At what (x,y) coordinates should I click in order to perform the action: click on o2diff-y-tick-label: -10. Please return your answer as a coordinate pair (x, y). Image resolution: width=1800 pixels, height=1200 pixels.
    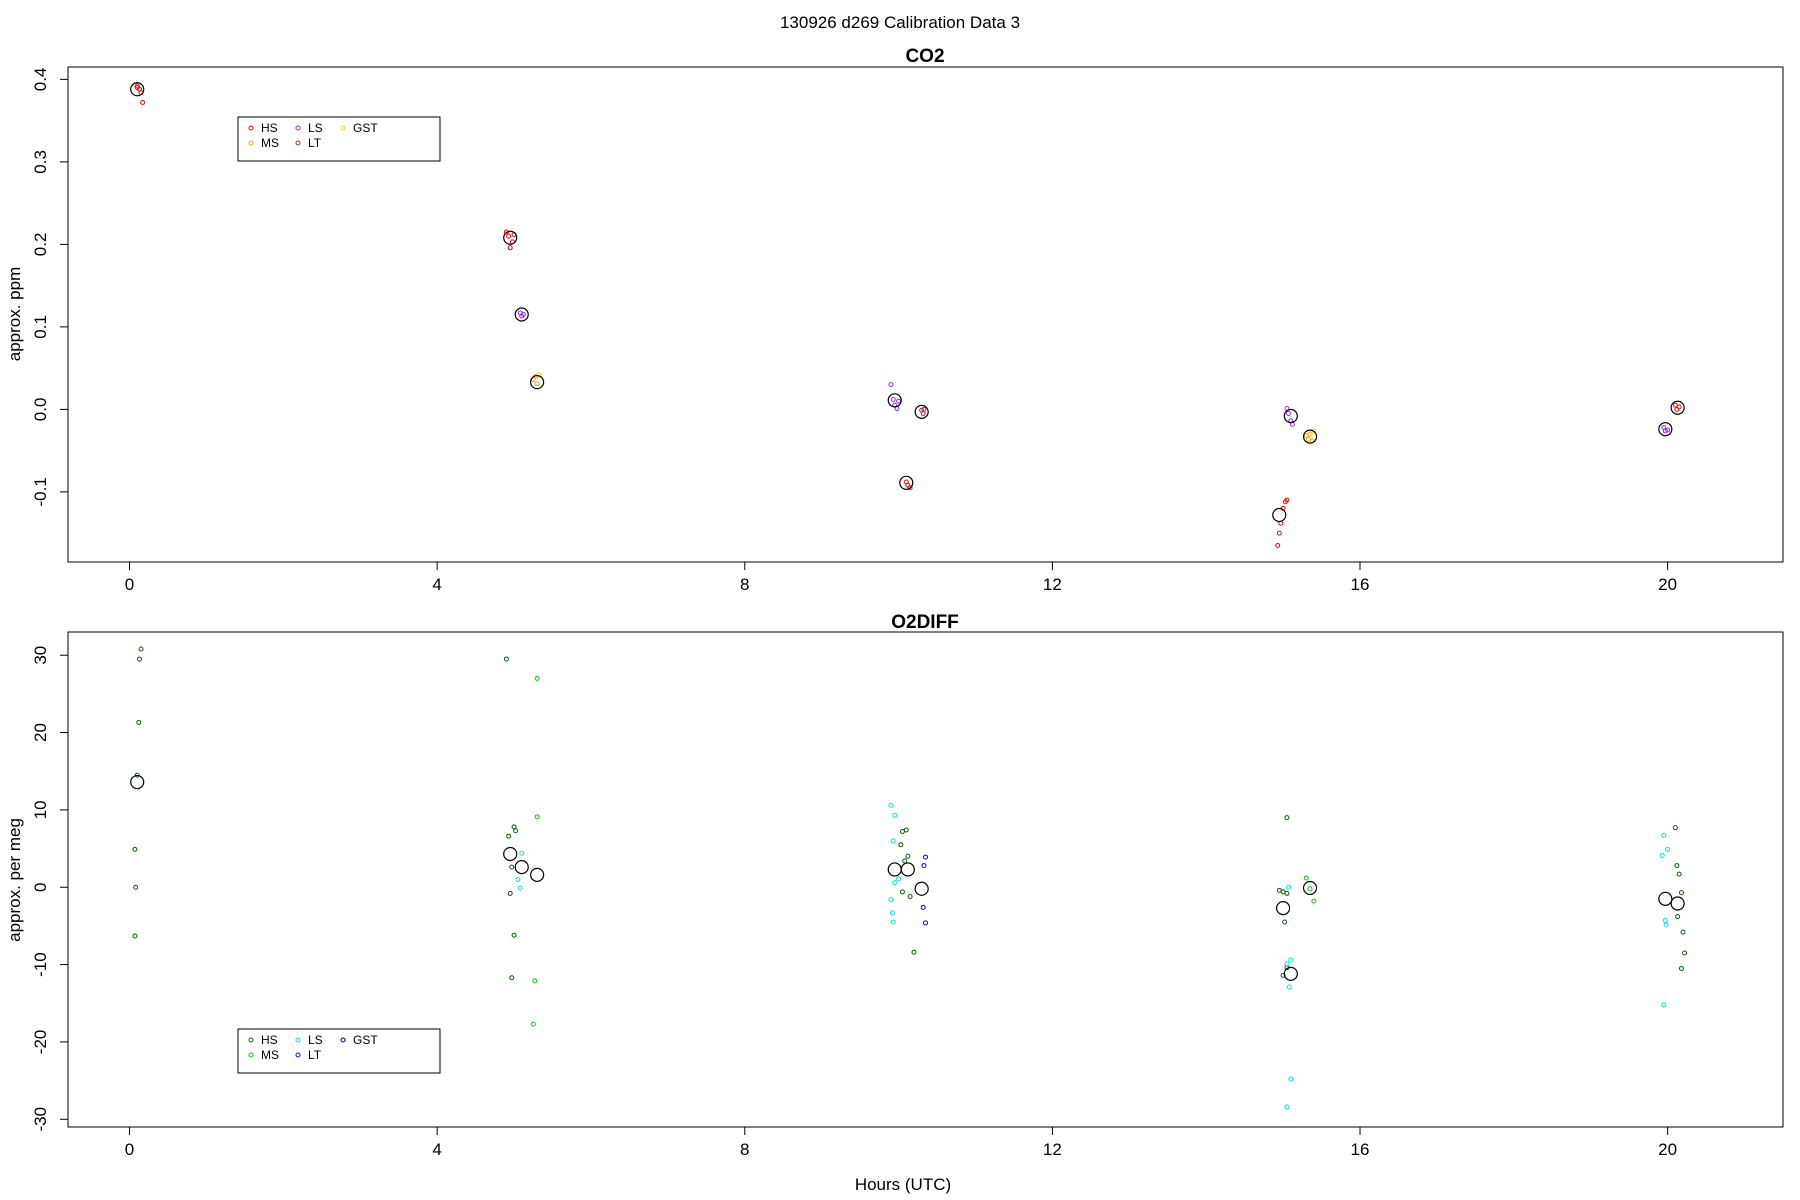
    Looking at the image, I should click on (40, 964).